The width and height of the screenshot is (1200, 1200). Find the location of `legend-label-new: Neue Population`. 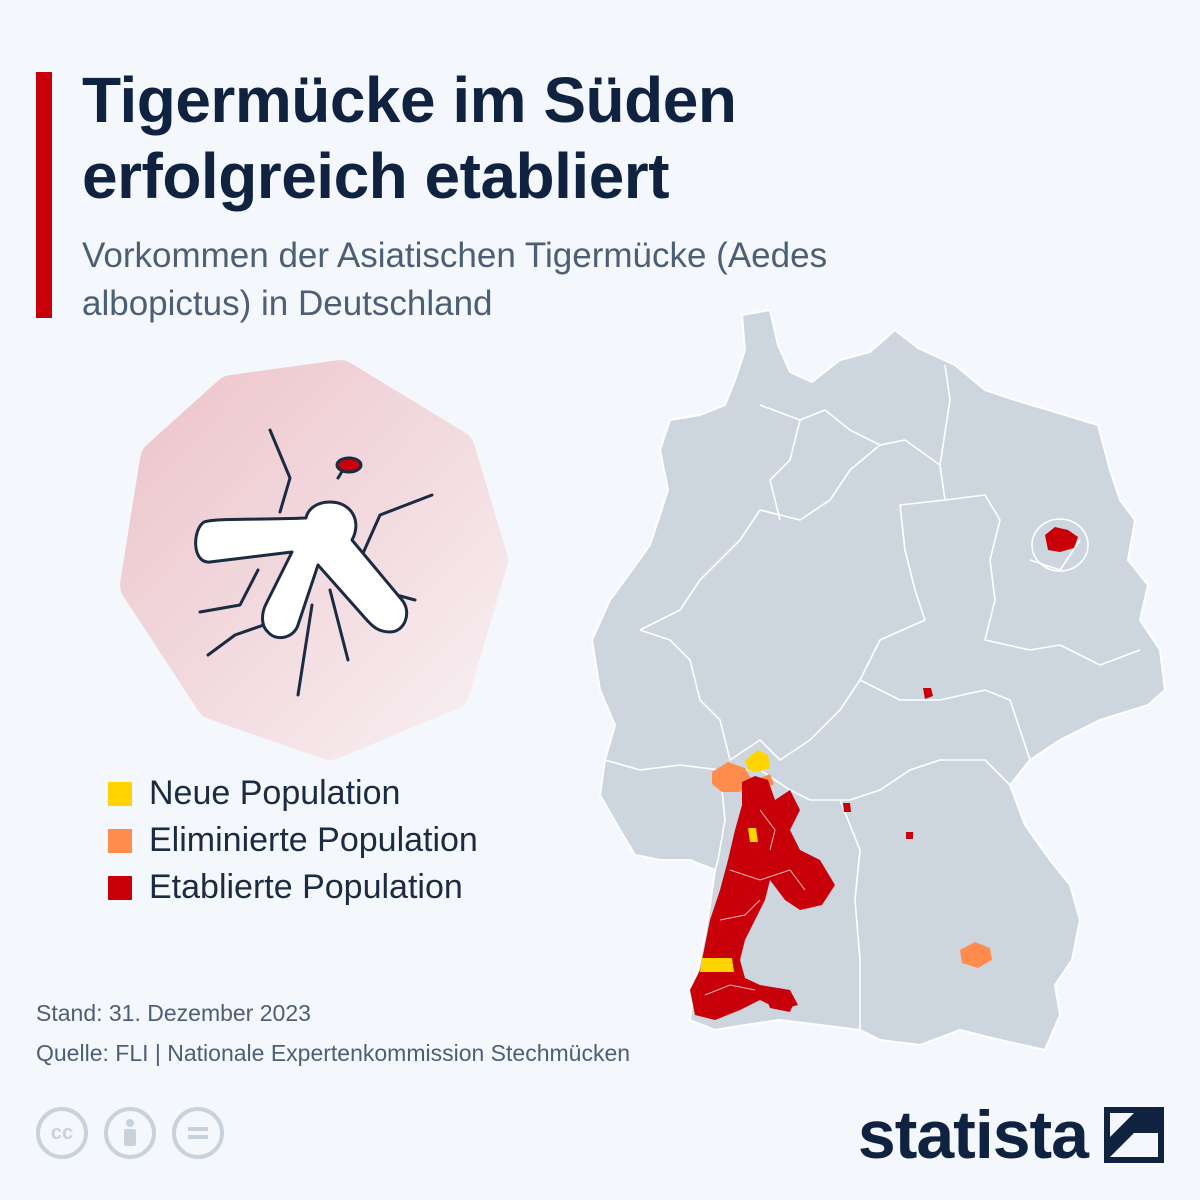

legend-label-new: Neue Population is located at coordinates (275, 793).